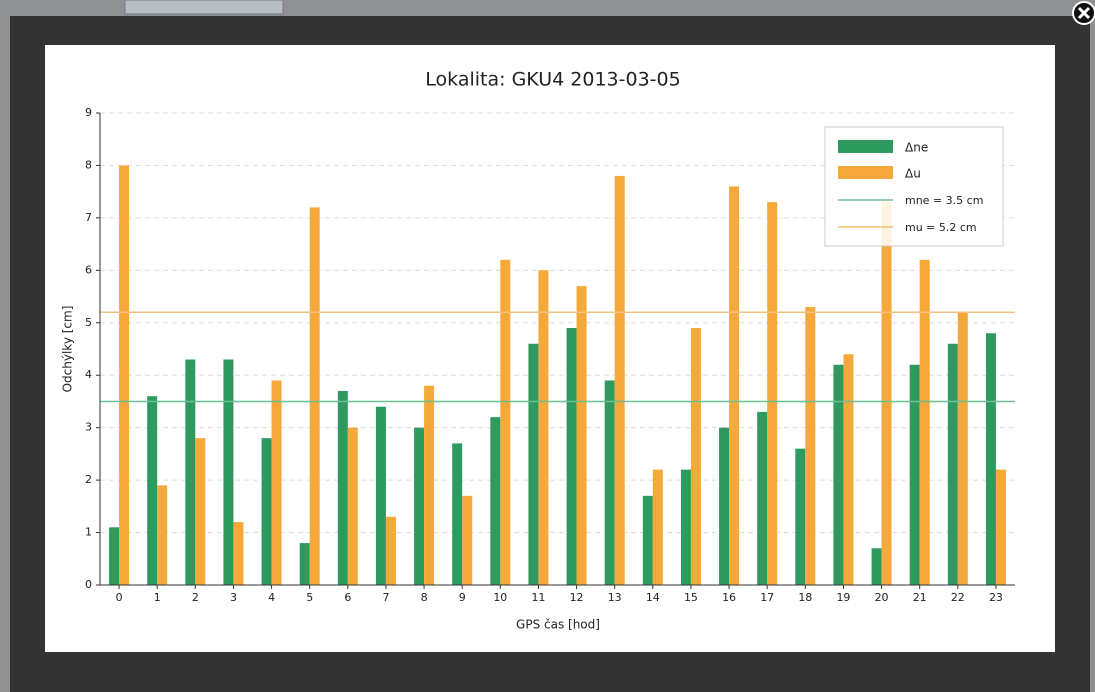 The width and height of the screenshot is (1095, 692). Describe the element at coordinates (958, 597) in the screenshot. I see `x-tick-label: 22` at that location.